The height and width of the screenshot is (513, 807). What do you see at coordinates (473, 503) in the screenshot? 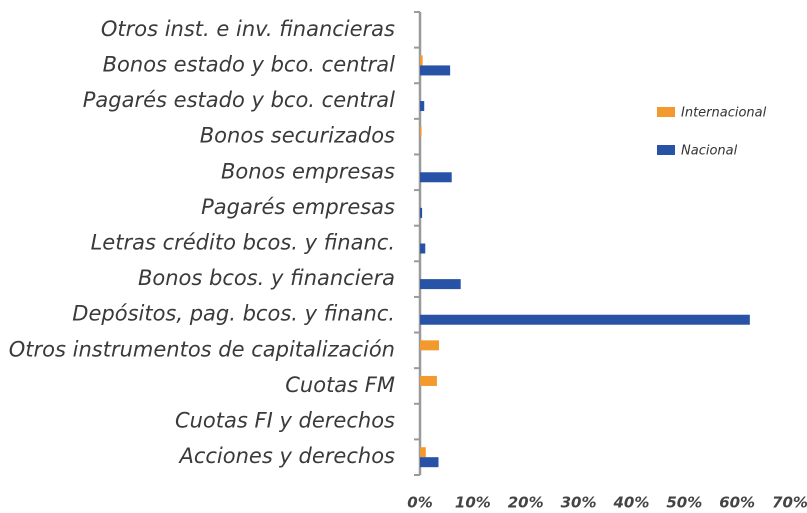
I see `x-tick-label: 10%` at bounding box center [473, 503].